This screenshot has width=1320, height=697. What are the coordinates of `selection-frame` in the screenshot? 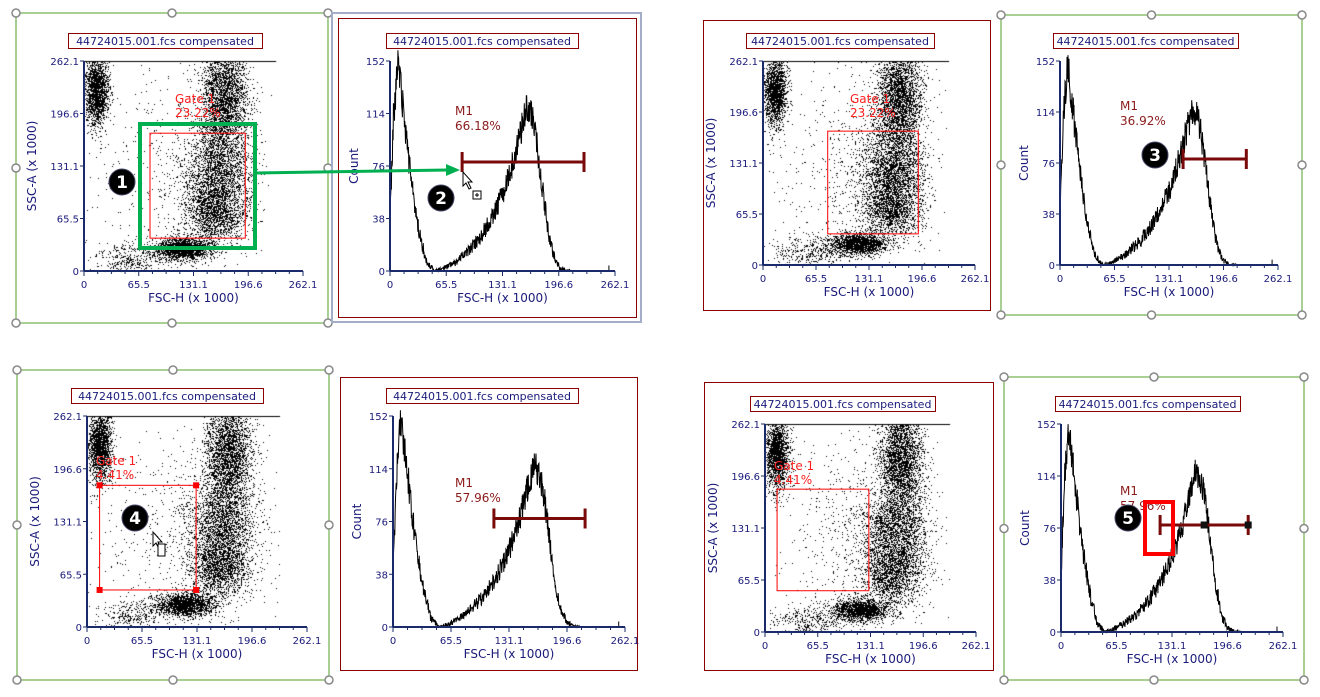 It's located at (486, 167).